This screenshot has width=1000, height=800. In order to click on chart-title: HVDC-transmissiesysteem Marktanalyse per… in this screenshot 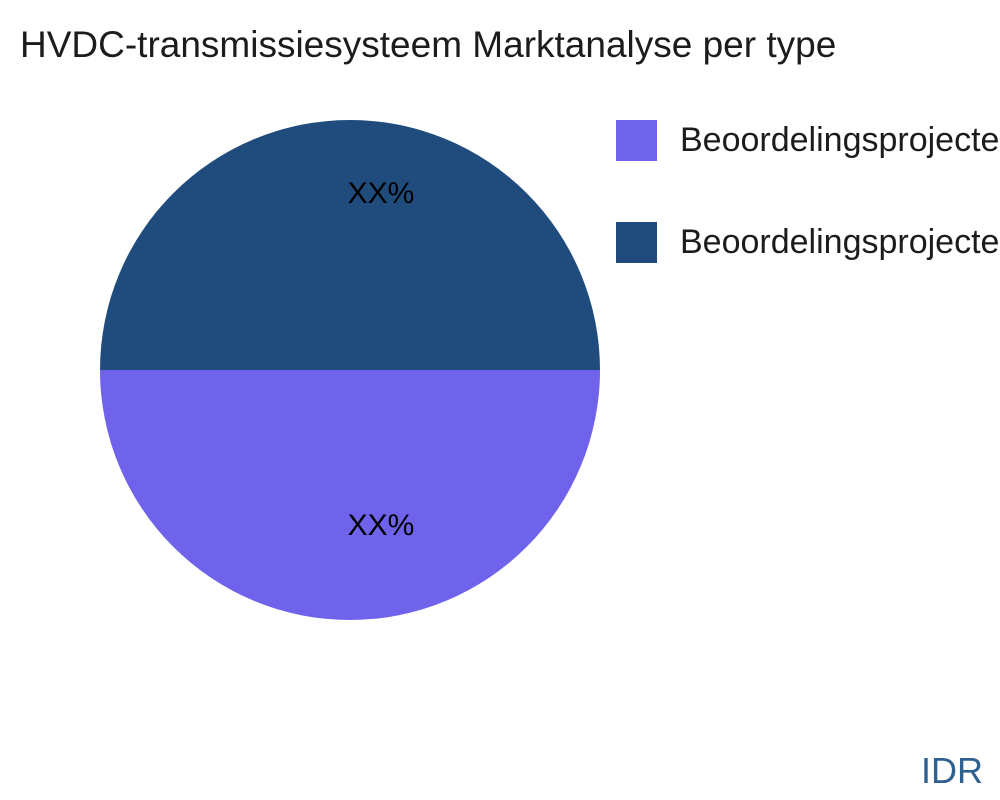, I will do `click(428, 44)`.